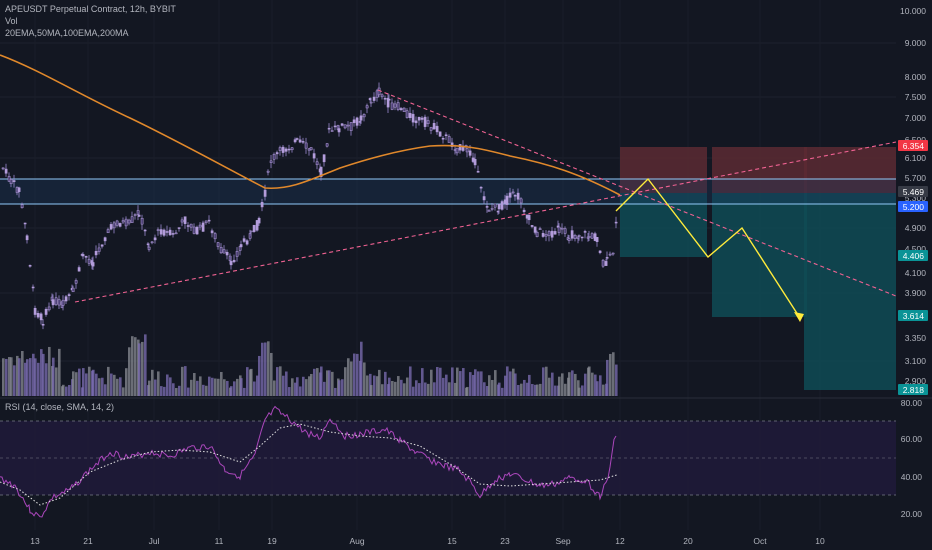 This screenshot has height=550, width=932. Describe the element at coordinates (11, 21) in the screenshot. I see `volume-legend: Vol` at that location.